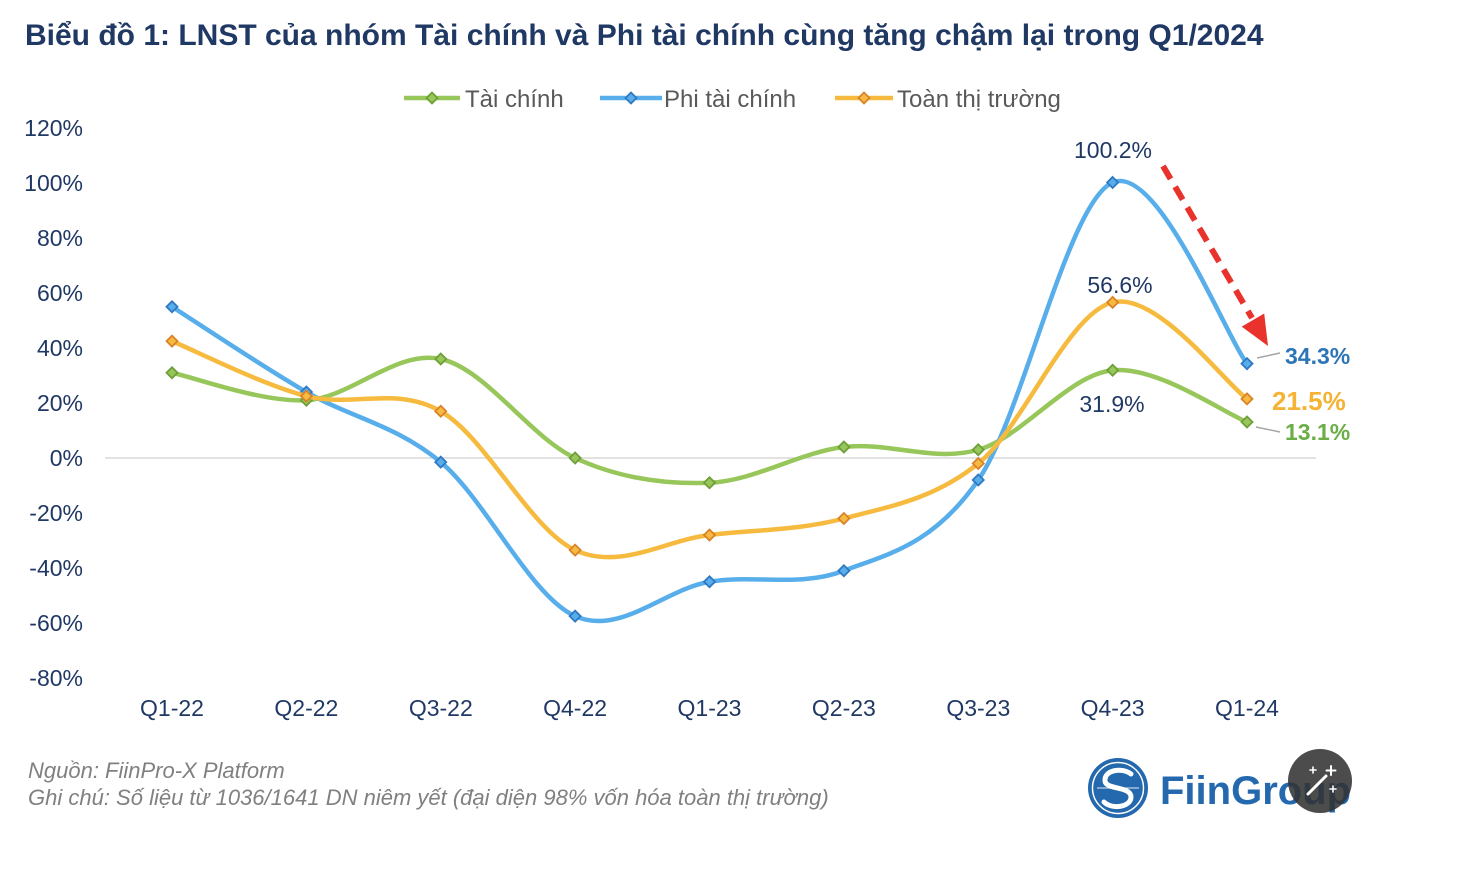  I want to click on x-tick-label: Q1-22, so click(172, 708).